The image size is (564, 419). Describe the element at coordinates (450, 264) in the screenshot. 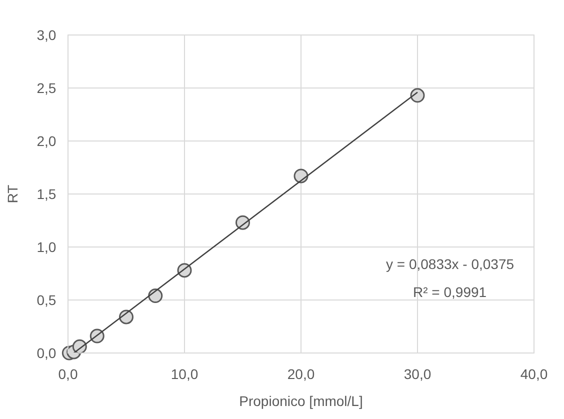

I see `annotation: y = 0,0833x - 0,0375` at that location.